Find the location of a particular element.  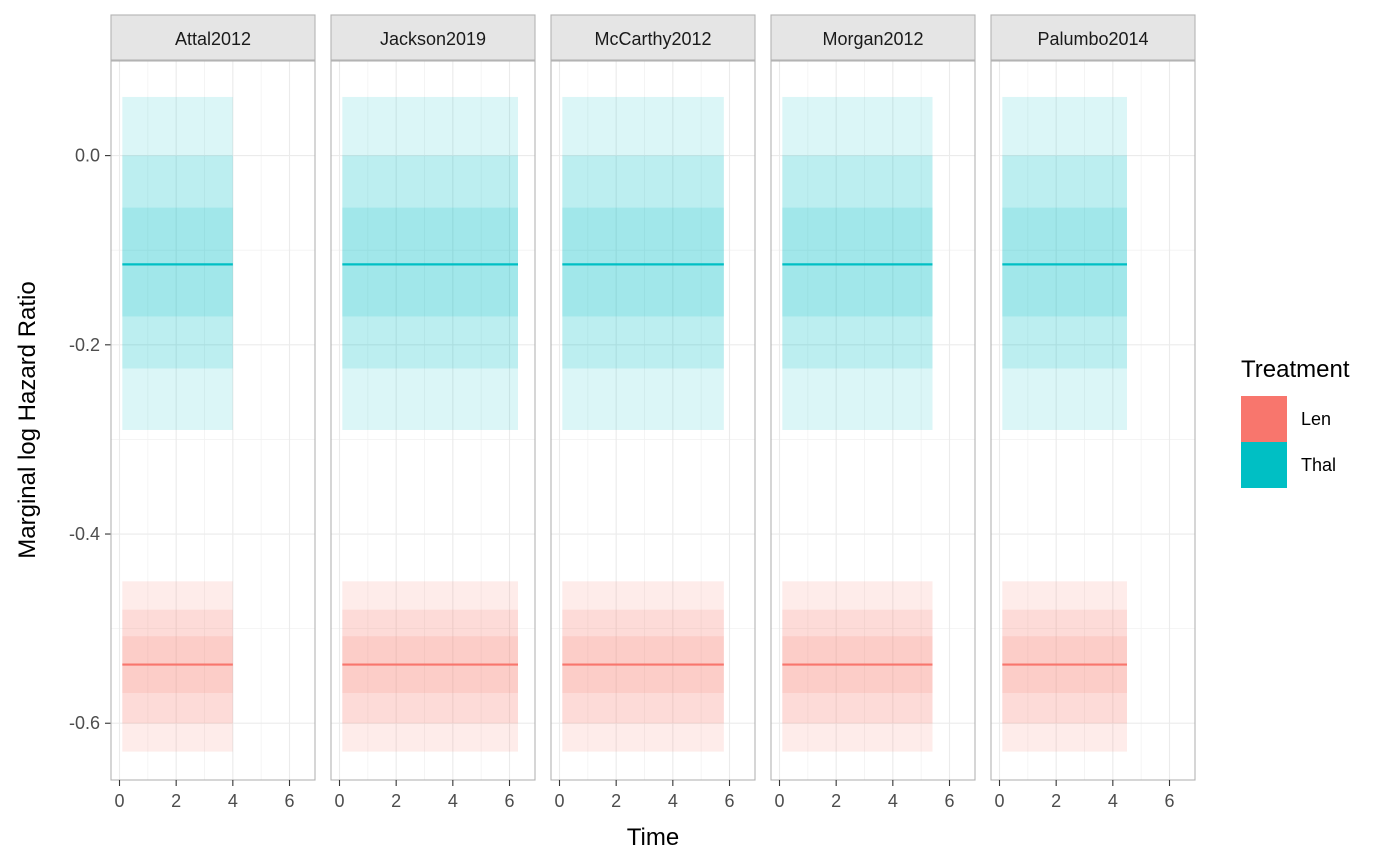

facet-panel-attal2012: Attal2012 0 2 4 6 is located at coordinates (213, 412).